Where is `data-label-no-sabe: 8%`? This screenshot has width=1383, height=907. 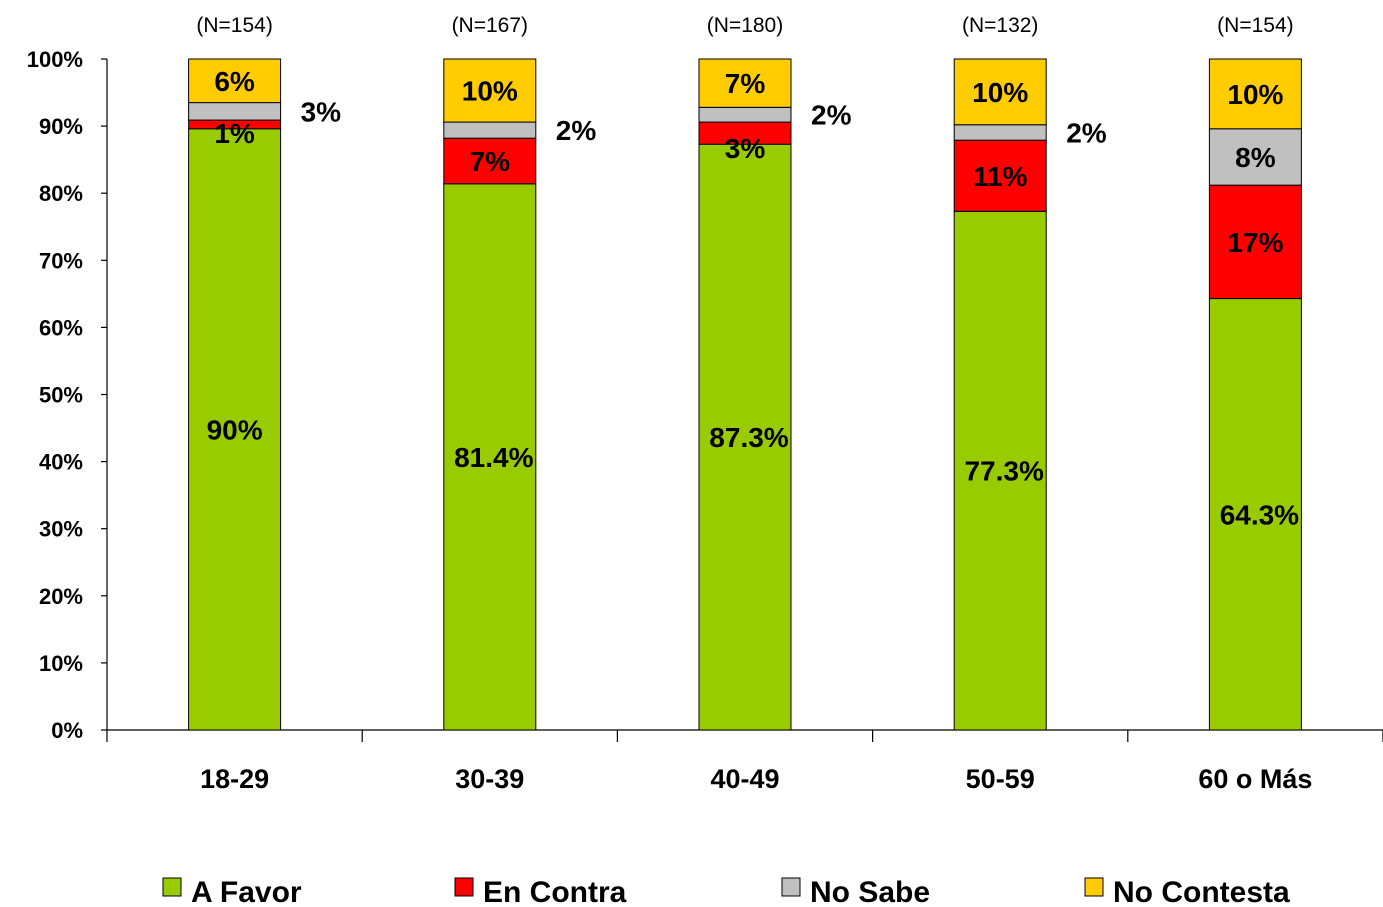 data-label-no-sabe: 8% is located at coordinates (1255, 157).